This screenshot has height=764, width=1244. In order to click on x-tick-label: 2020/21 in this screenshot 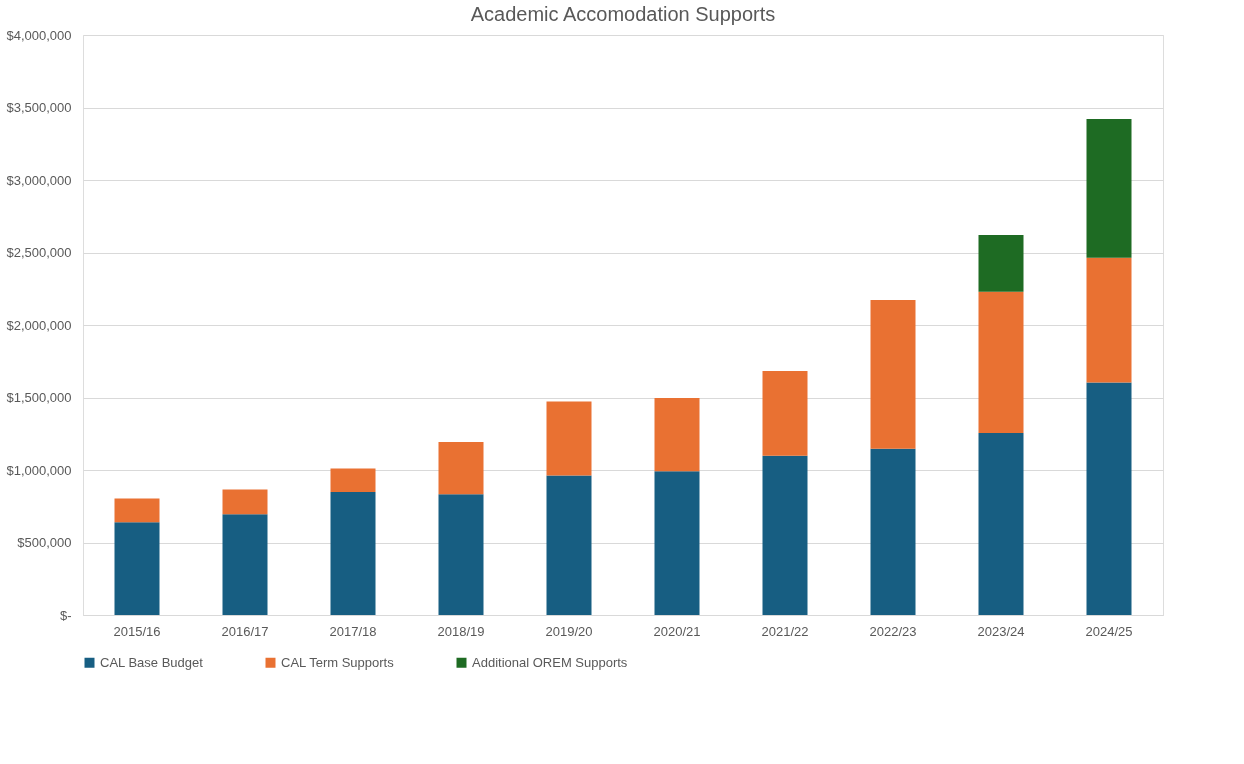, I will do `click(677, 631)`.